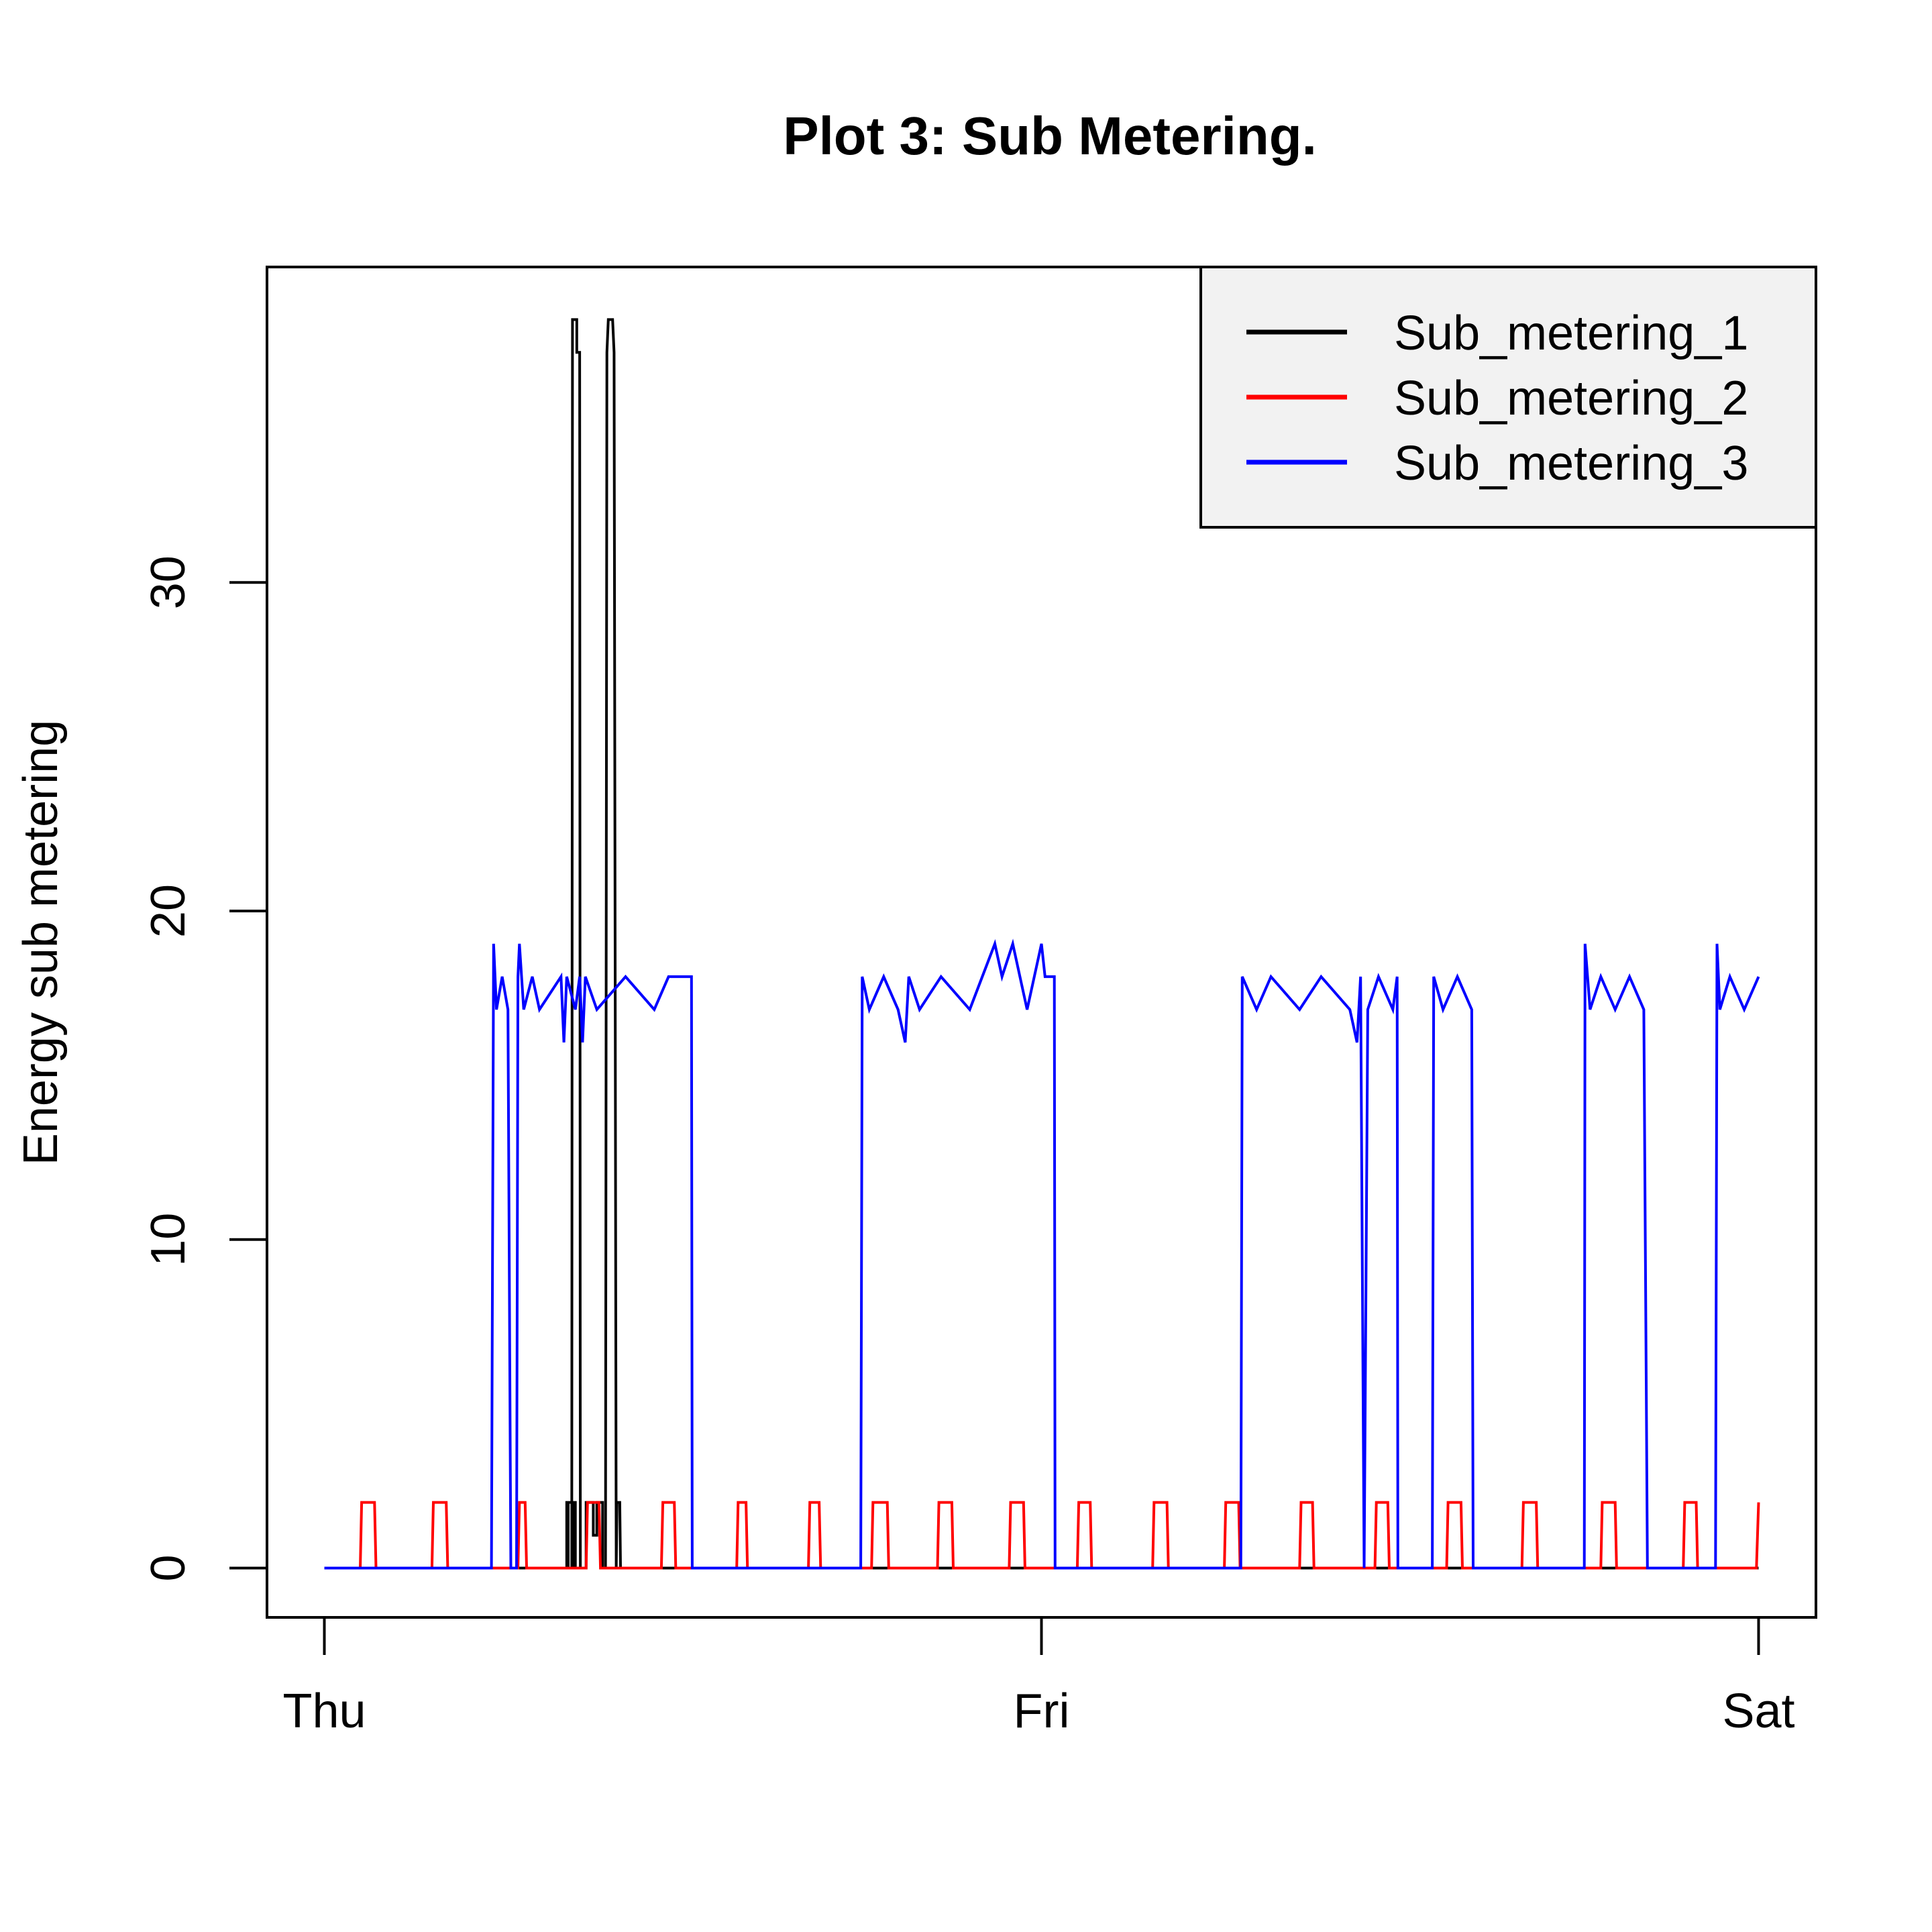  What do you see at coordinates (1038, 1677) in the screenshot?
I see `x-axis: Thu Fri Sat` at bounding box center [1038, 1677].